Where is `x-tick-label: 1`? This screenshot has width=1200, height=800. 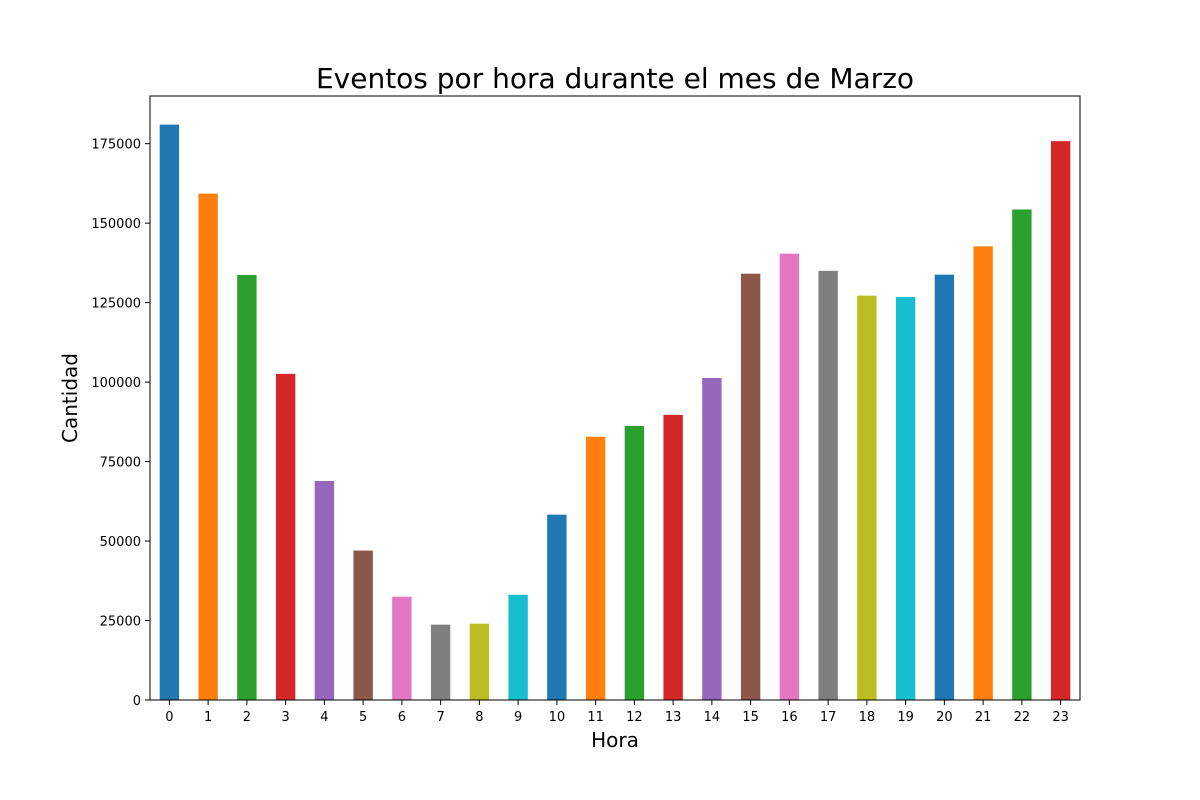
x-tick-label: 1 is located at coordinates (208, 717).